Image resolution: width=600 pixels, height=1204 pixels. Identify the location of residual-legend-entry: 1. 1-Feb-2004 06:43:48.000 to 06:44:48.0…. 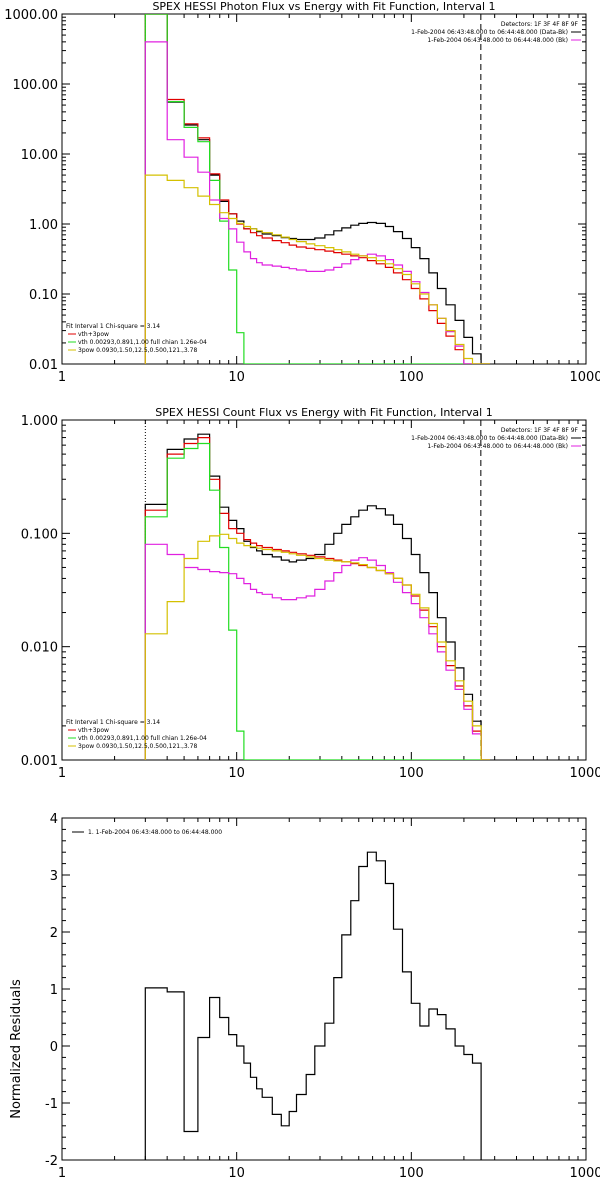
(155, 832).